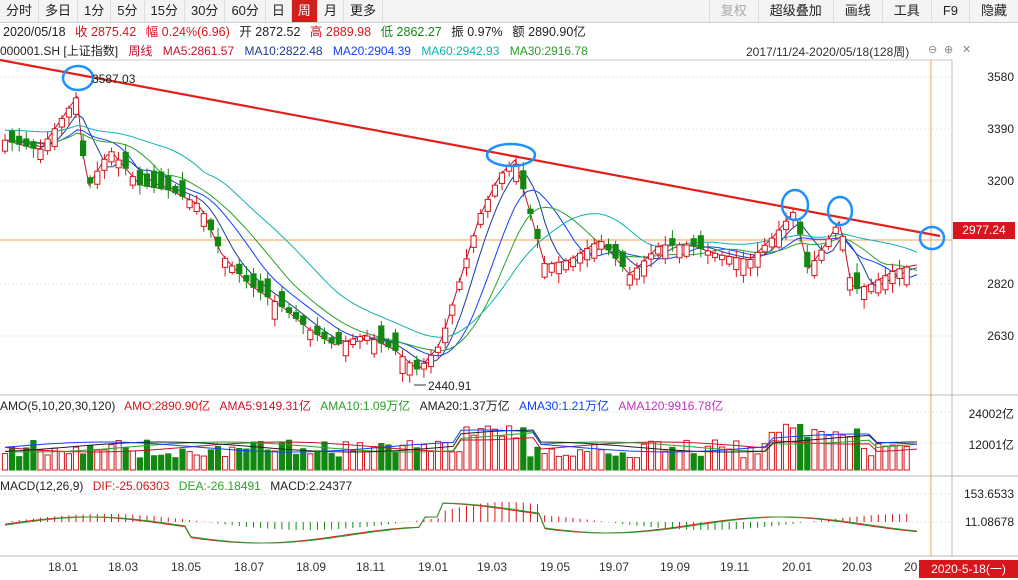  I want to click on close-icon: ✕, so click(967, 50).